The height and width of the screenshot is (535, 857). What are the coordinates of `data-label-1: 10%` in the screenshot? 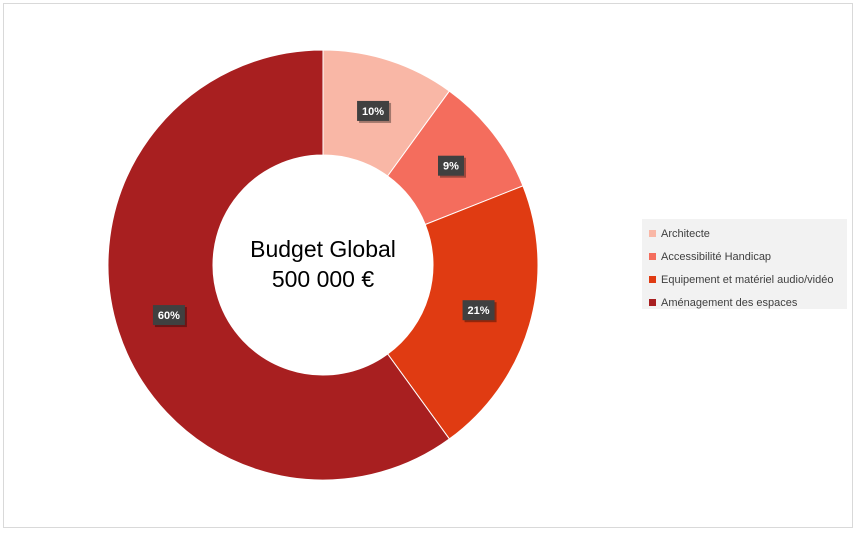 It's located at (374, 111).